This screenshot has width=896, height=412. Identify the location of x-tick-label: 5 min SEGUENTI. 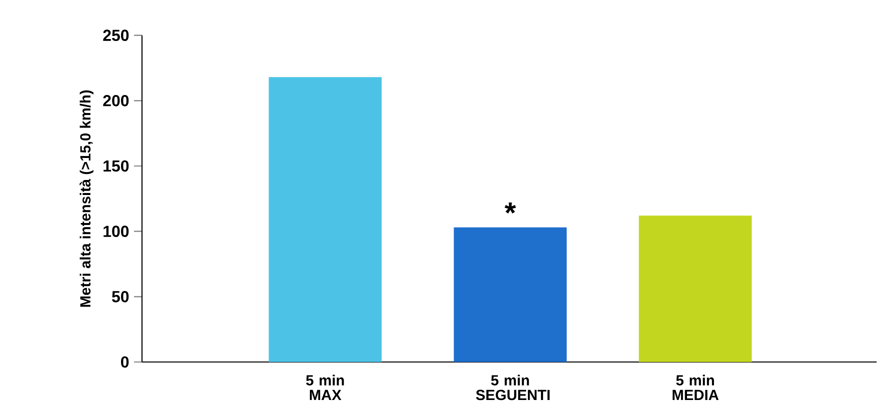
(513, 387).